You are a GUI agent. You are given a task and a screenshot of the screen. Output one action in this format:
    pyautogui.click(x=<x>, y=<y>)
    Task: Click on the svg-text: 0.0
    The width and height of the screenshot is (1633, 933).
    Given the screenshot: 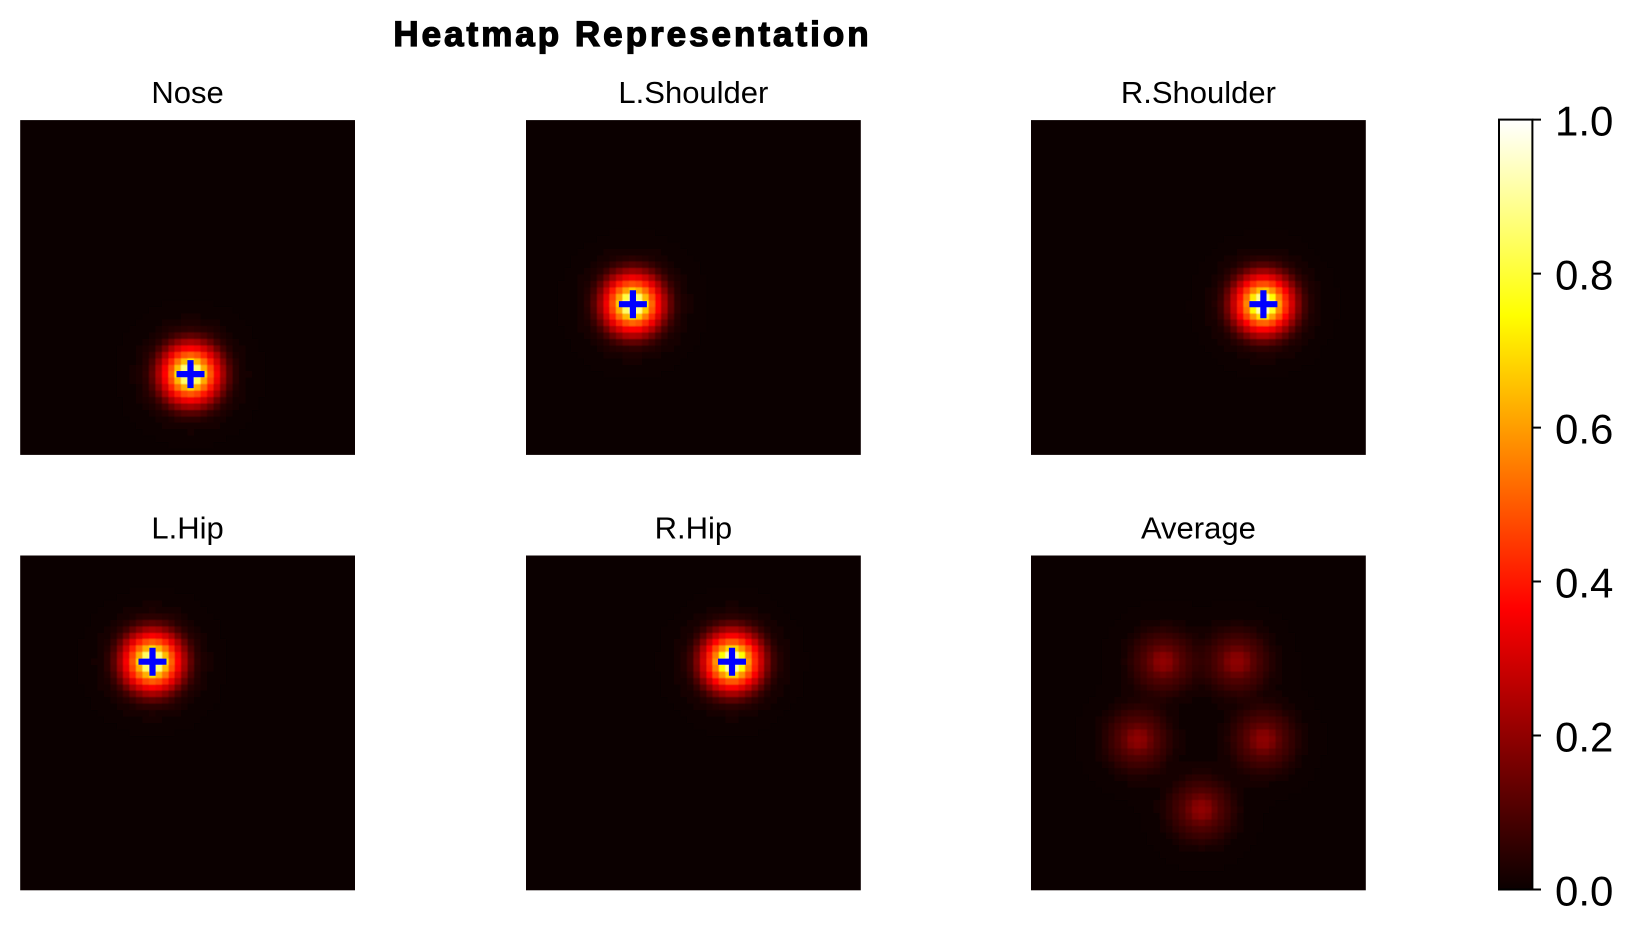 What is the action you would take?
    pyautogui.click(x=1584, y=891)
    